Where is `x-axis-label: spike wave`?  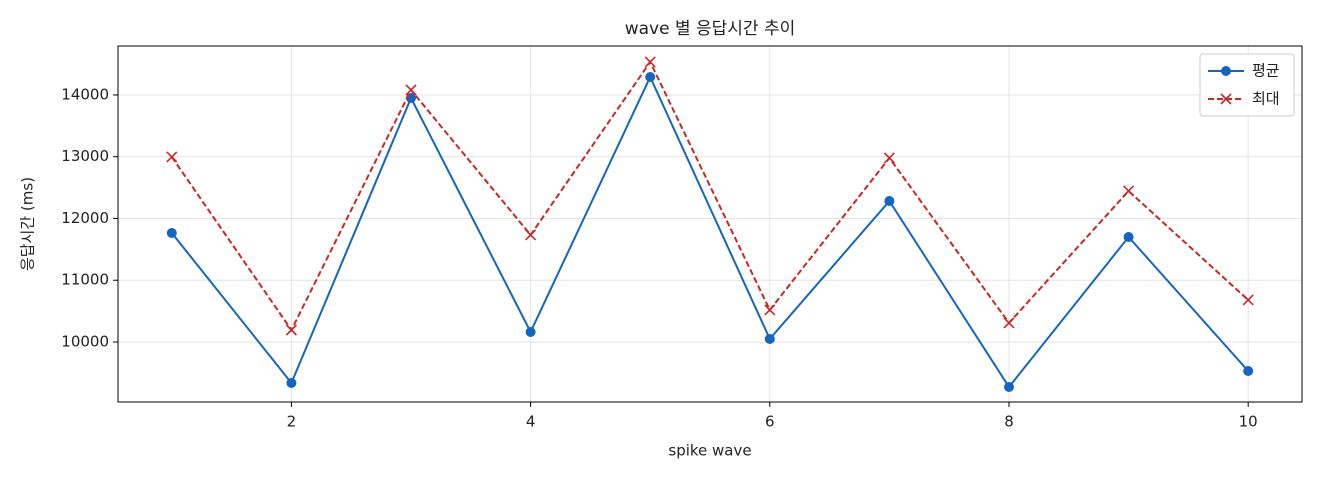
x-axis-label: spike wave is located at coordinates (709, 451).